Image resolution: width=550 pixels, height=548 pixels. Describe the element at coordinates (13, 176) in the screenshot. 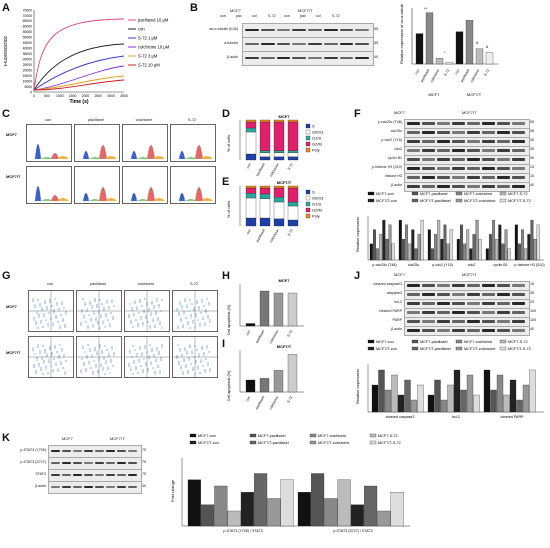

I see `histogram-row-label: MCF7/T` at that location.